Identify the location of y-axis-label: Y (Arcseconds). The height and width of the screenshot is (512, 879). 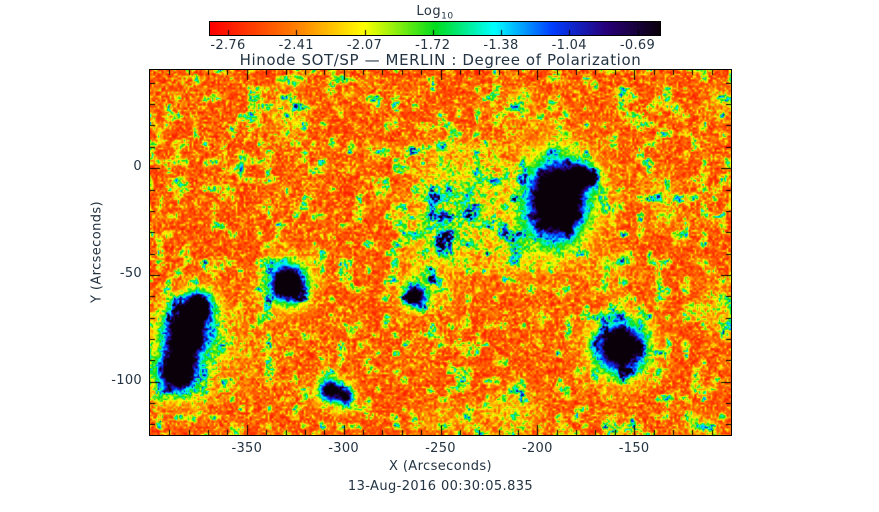
(97, 252).